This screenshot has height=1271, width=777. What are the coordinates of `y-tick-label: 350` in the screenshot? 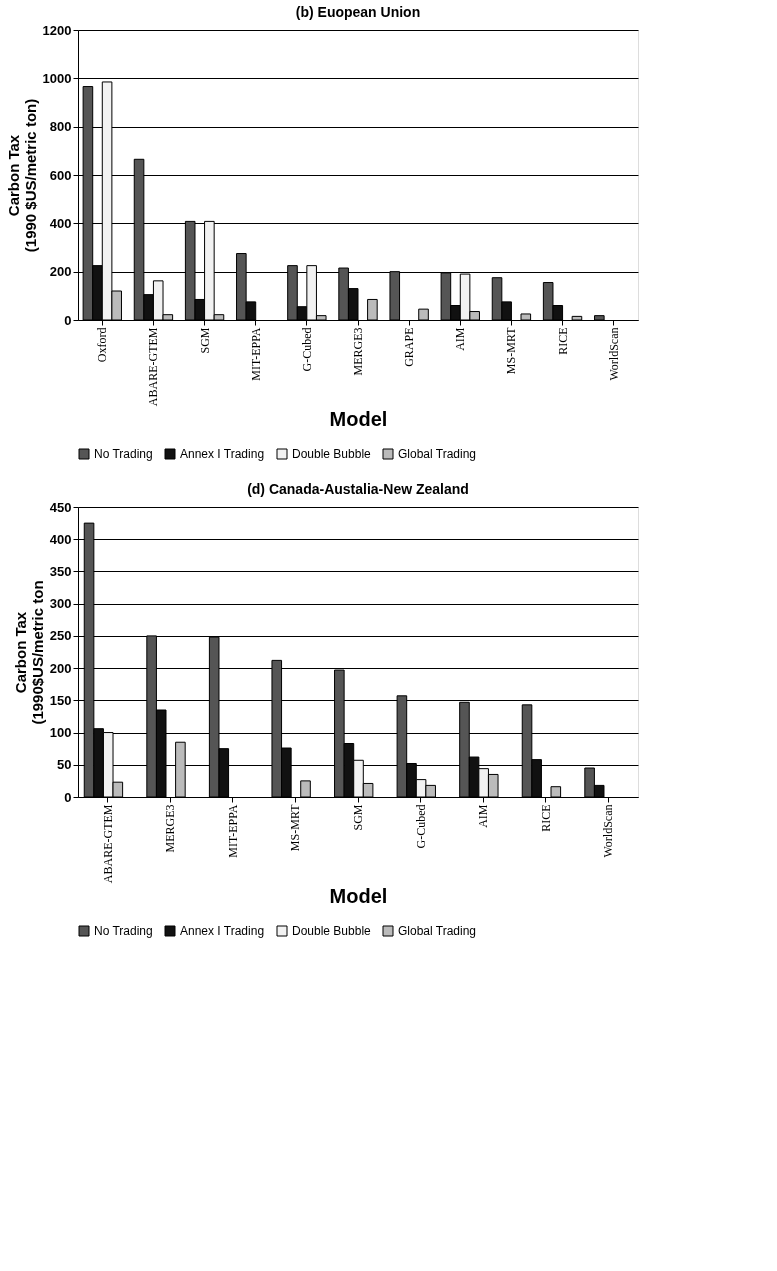 It's located at (60, 571).